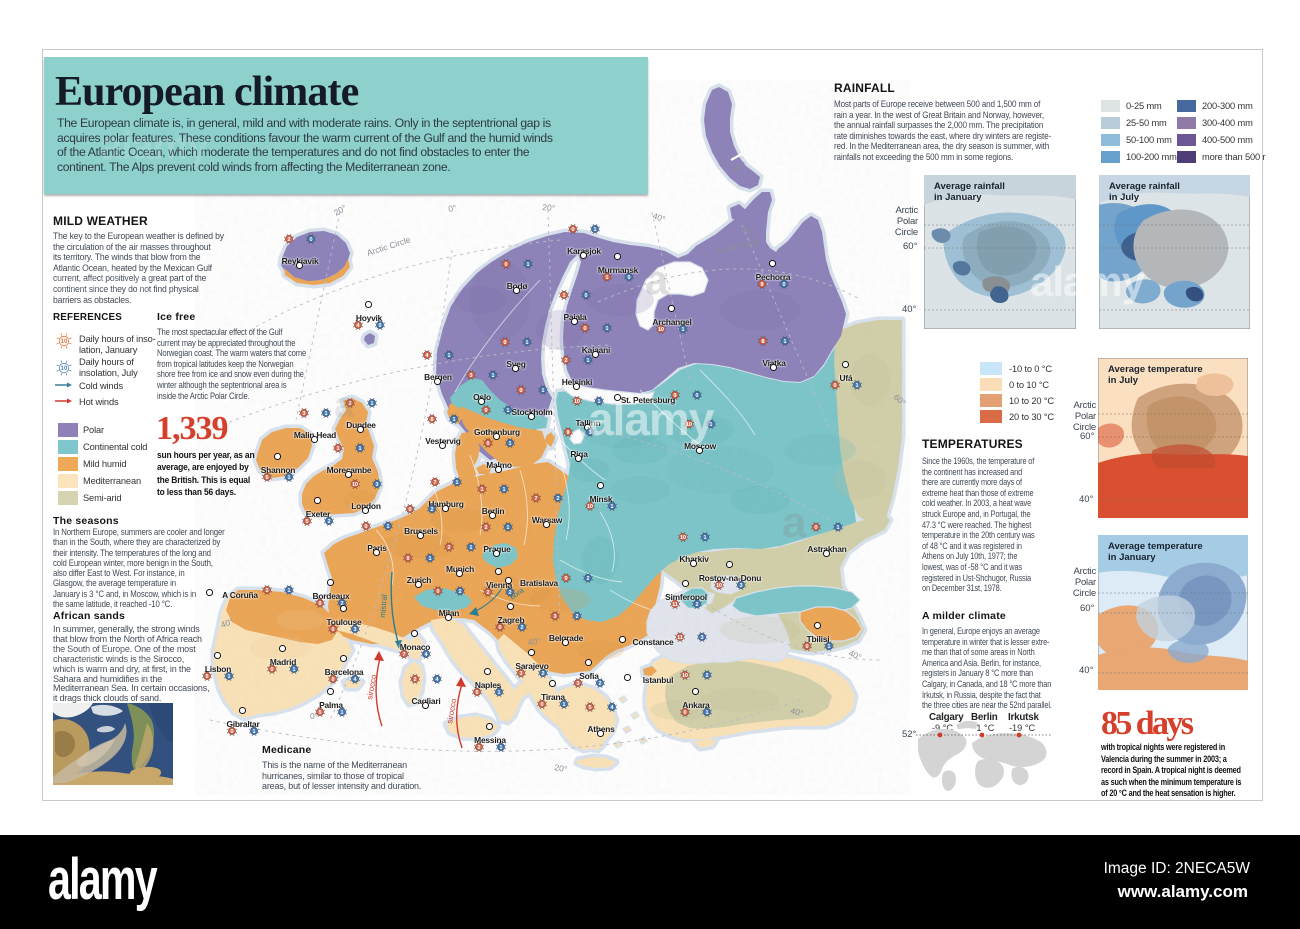  I want to click on svg-text: Average temperature, so click(1155, 369).